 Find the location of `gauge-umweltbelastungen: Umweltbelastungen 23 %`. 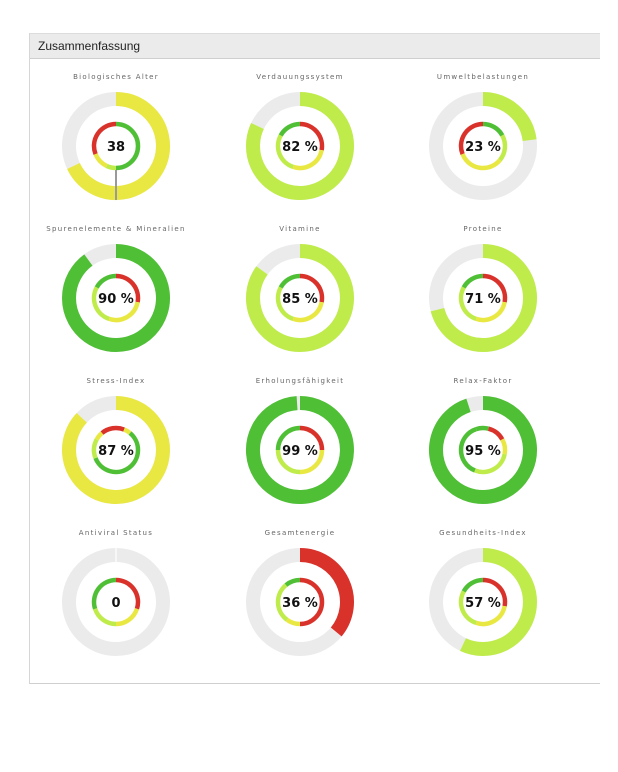

gauge-umweltbelastungen: Umweltbelastungen 23 % is located at coordinates (483, 134).